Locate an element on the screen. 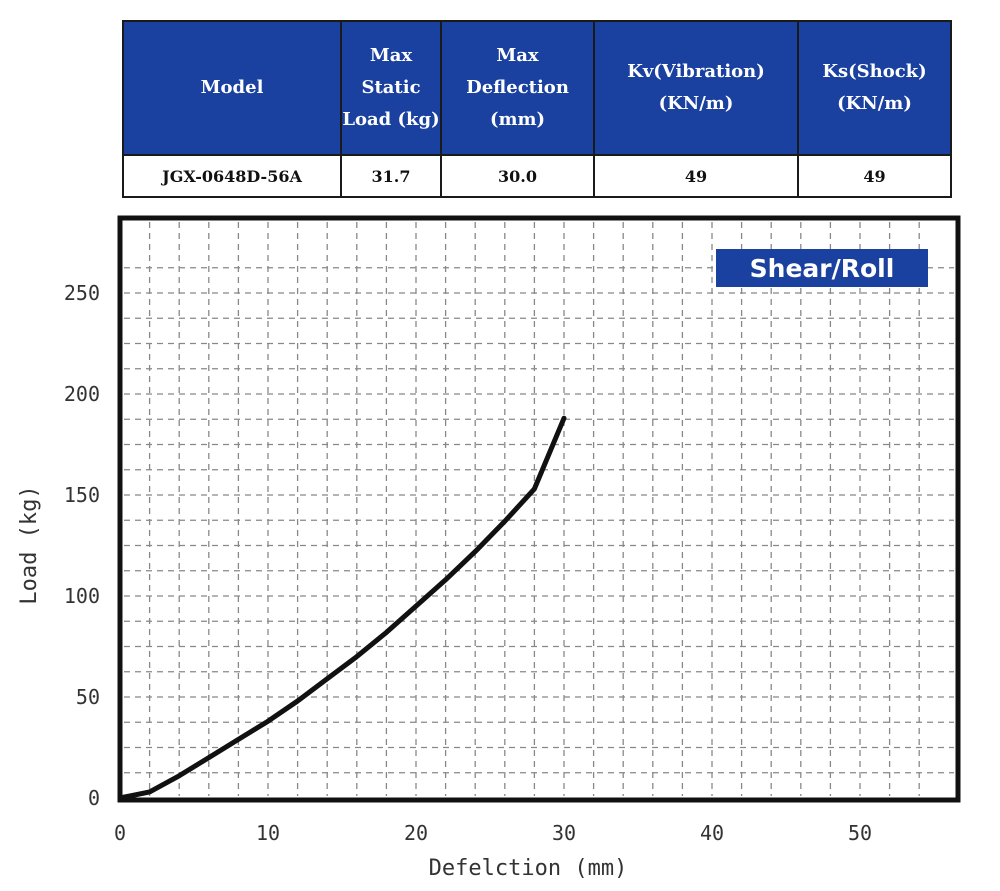 This screenshot has height=891, width=1000. table-row: JGX-0648D-56A 31.7 30.0 49 49 is located at coordinates (537, 176).